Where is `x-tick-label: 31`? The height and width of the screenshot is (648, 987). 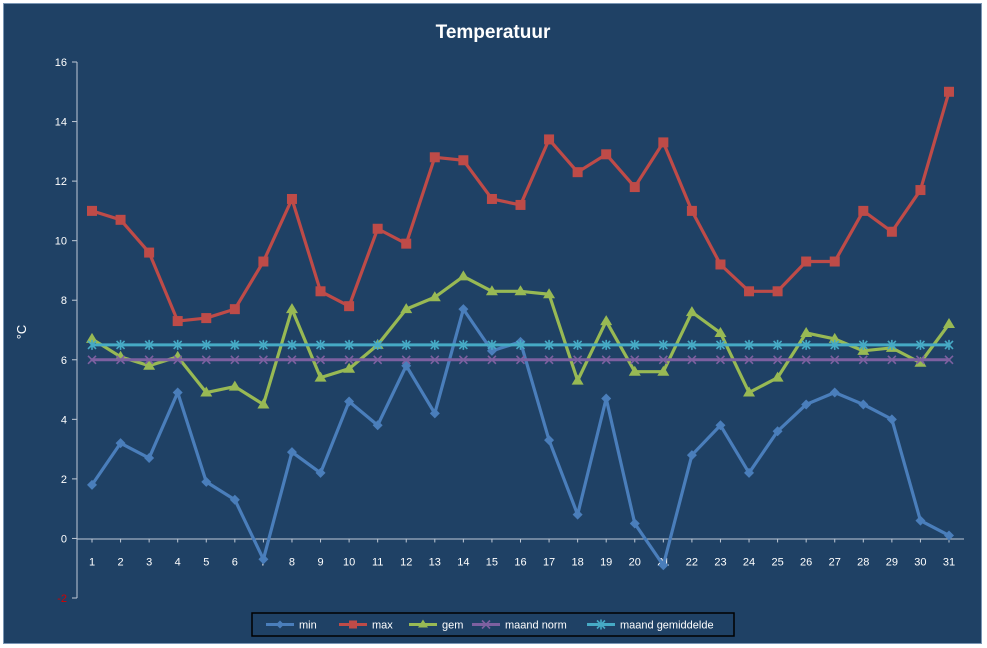 x-tick-label: 31 is located at coordinates (949, 562).